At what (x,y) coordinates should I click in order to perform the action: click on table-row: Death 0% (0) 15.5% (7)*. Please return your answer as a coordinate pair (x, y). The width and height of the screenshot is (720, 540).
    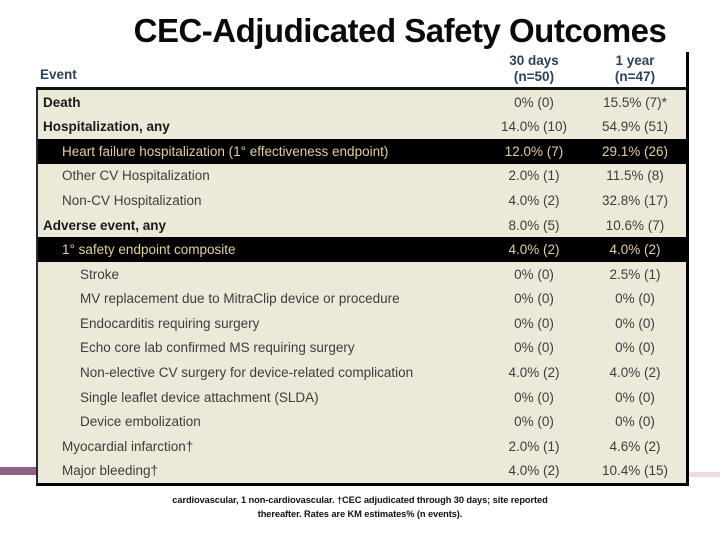
    Looking at the image, I should click on (362, 102).